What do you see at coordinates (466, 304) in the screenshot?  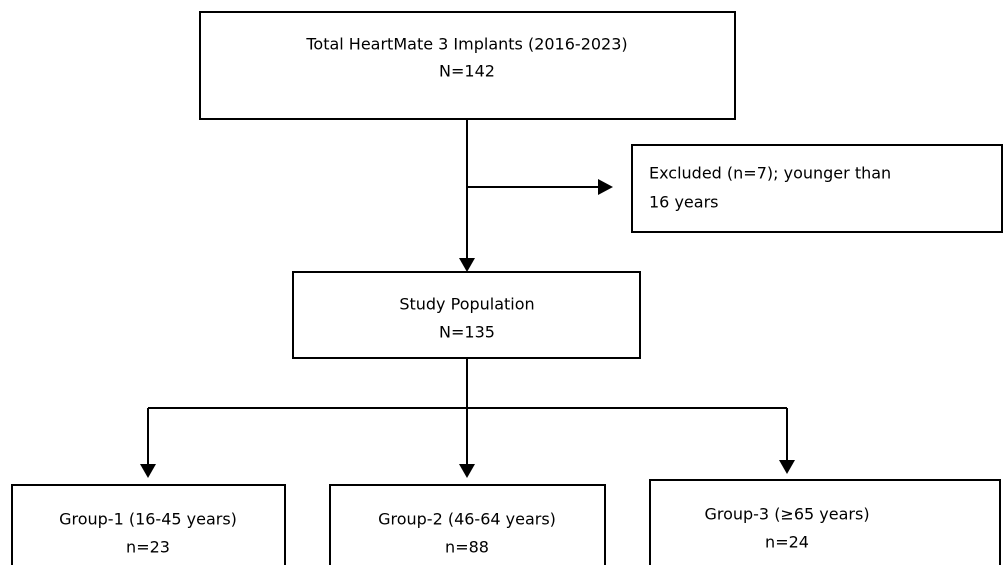 I see `box-text: Study Population` at bounding box center [466, 304].